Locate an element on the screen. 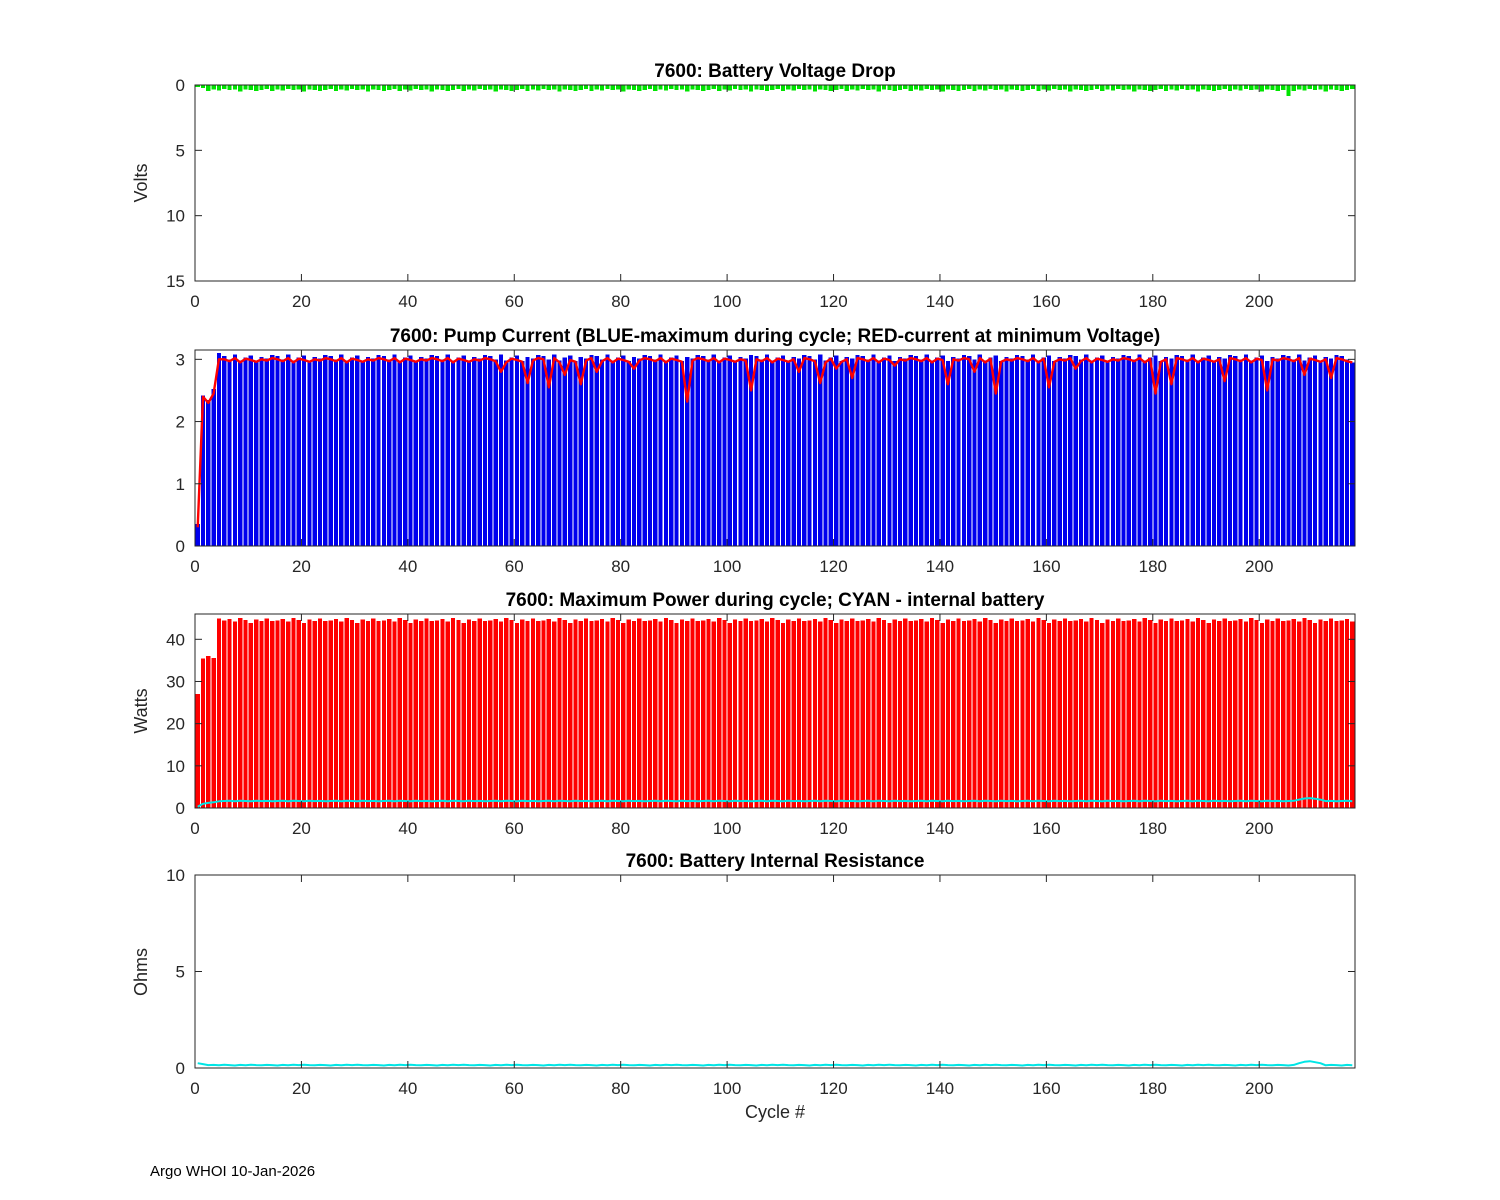 This screenshot has width=1500, height=1200. x-tick-label: 0 is located at coordinates (194, 828).